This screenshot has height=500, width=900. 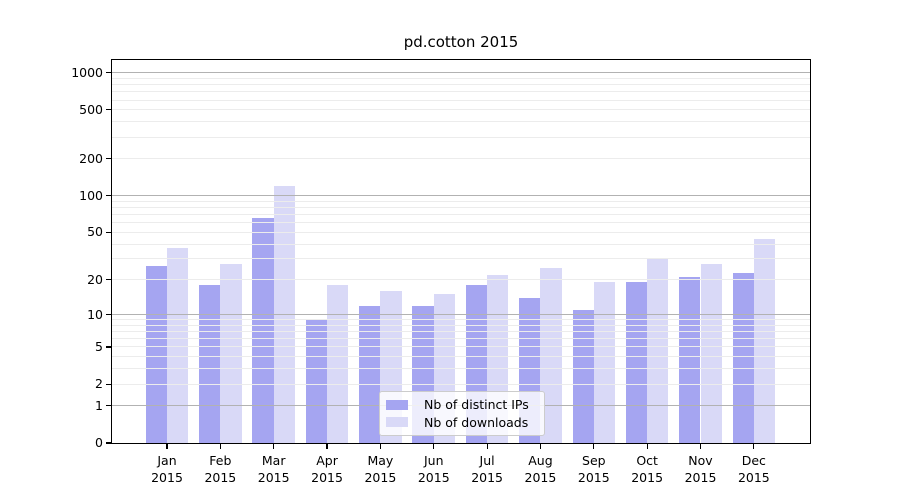 I want to click on downloads-color-swatch, so click(x=397, y=422).